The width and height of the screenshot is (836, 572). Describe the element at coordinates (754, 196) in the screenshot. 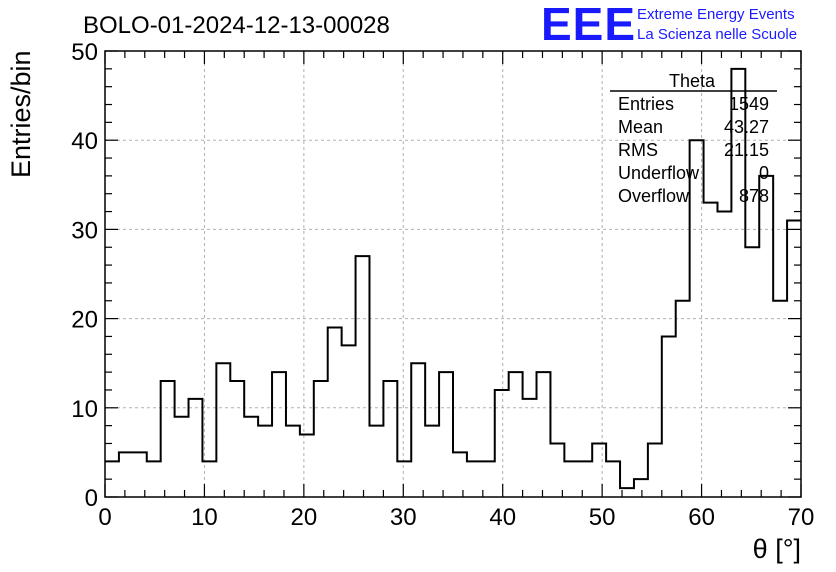

I see `stats-value: 878` at that location.